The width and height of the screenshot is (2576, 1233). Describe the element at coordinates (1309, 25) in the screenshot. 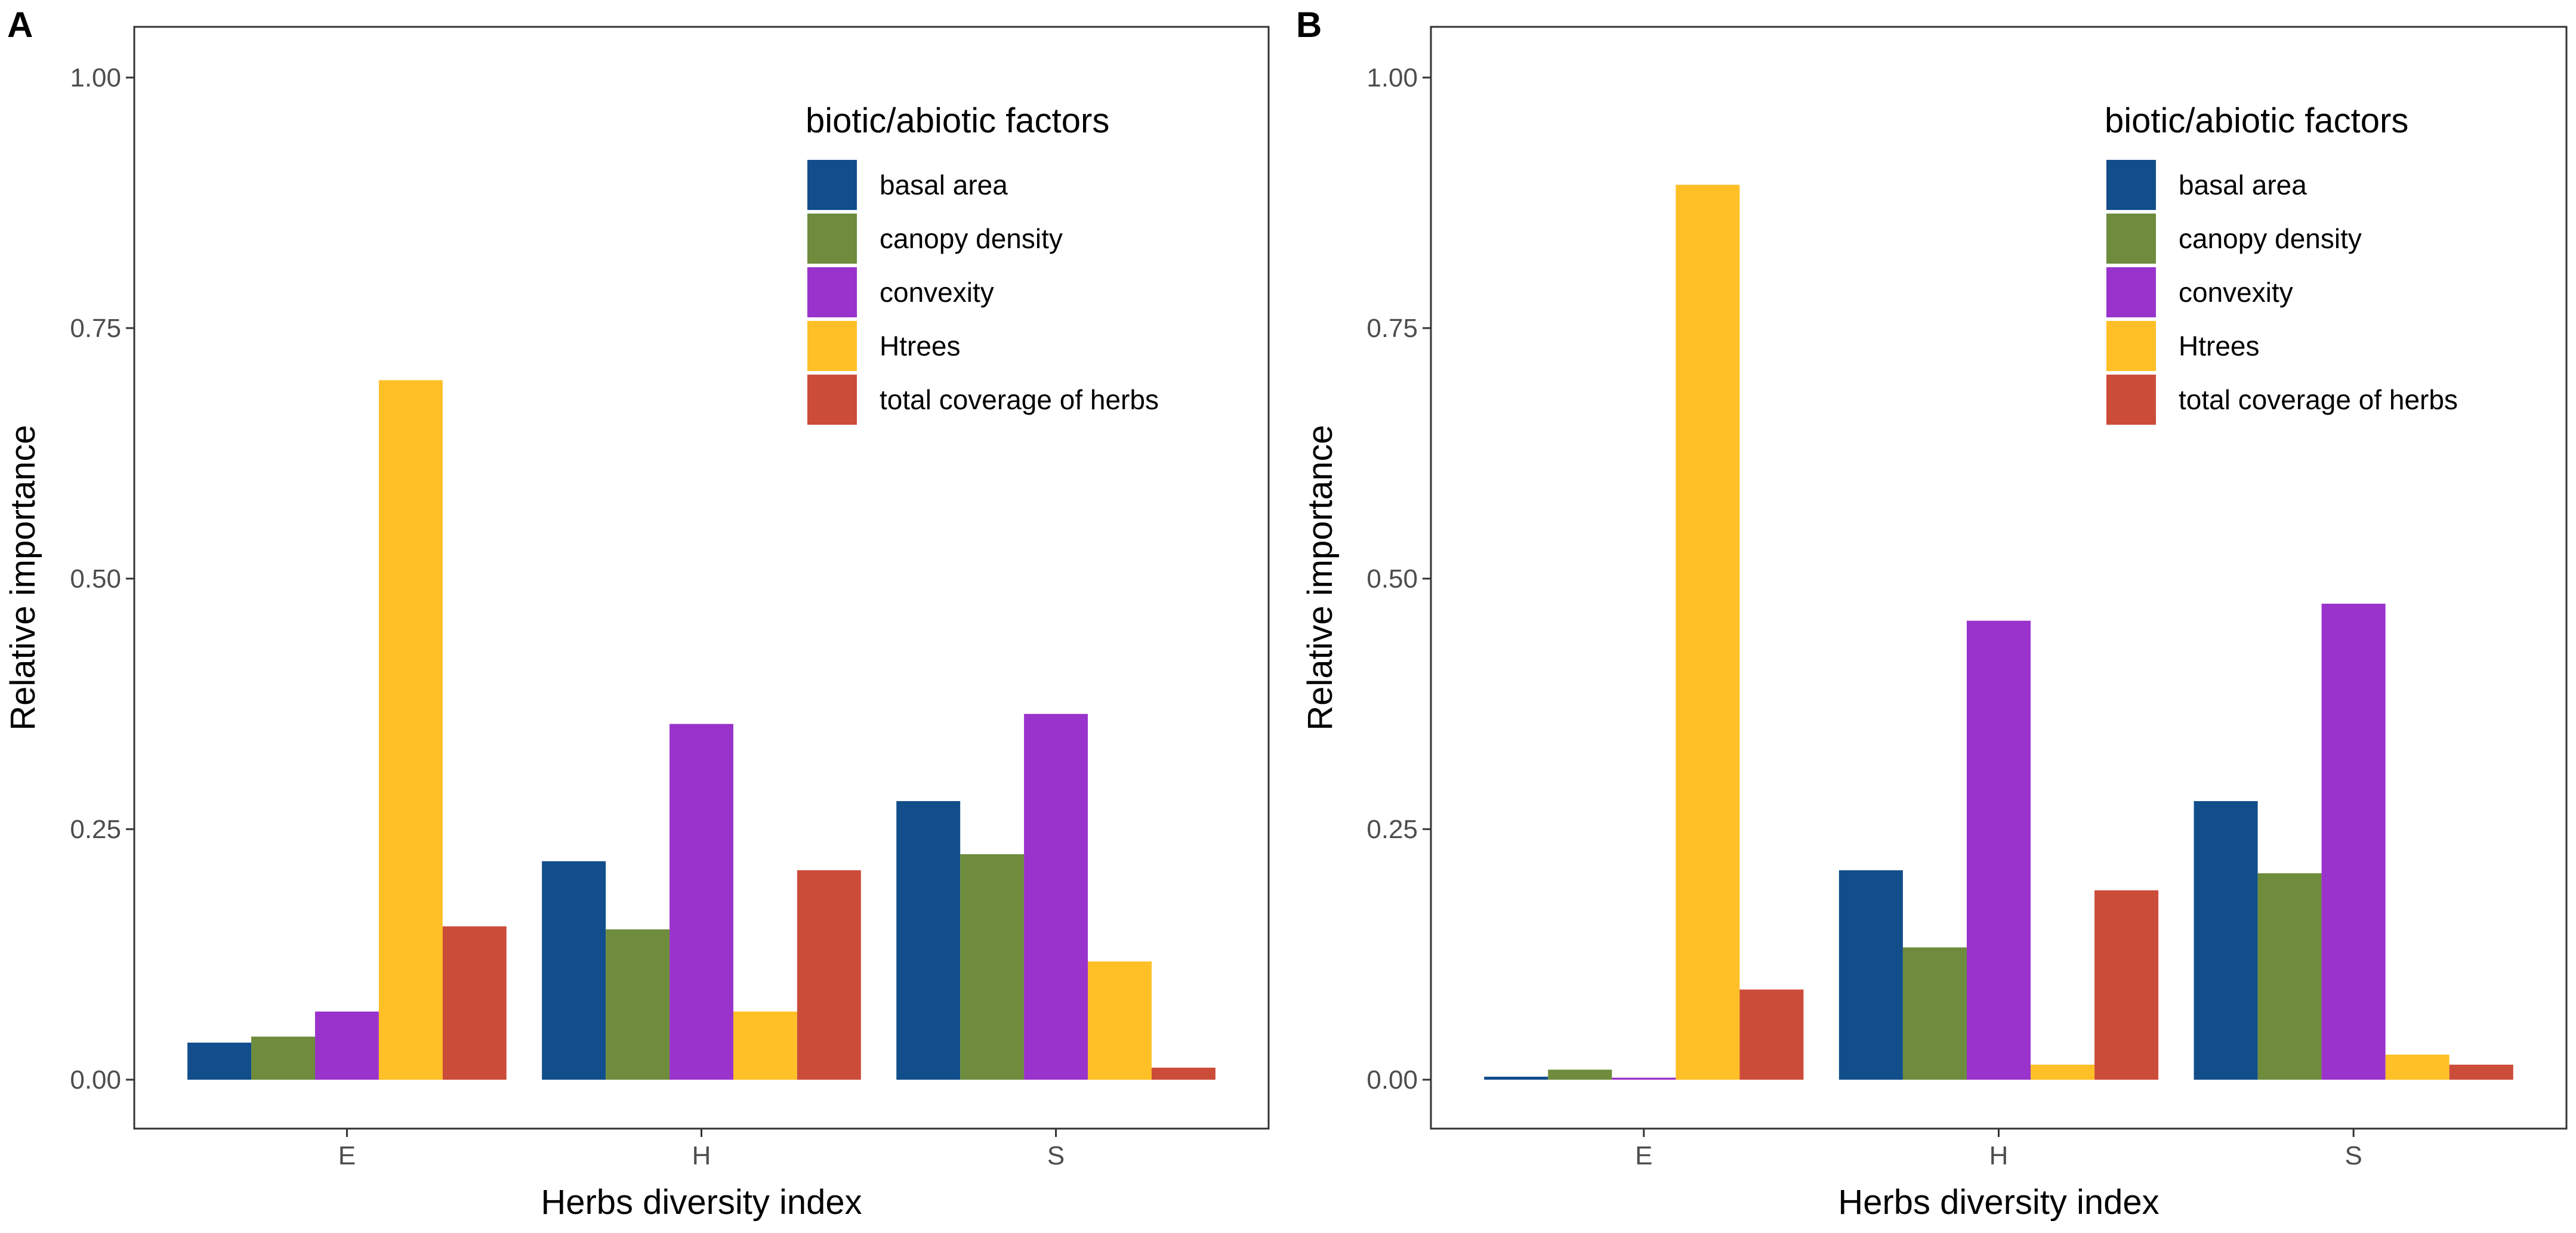

I see `panel-label: B` at that location.